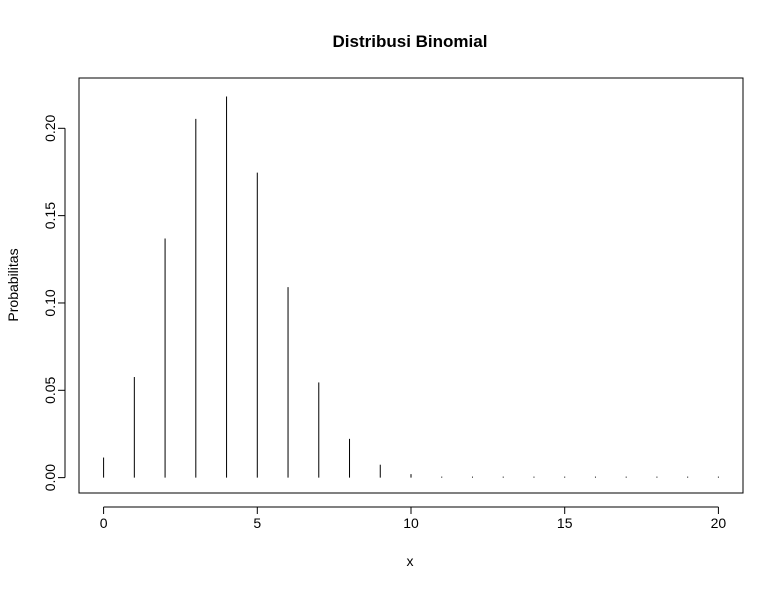  Describe the element at coordinates (257, 523) in the screenshot. I see `x-tick-label-5: 5` at that location.